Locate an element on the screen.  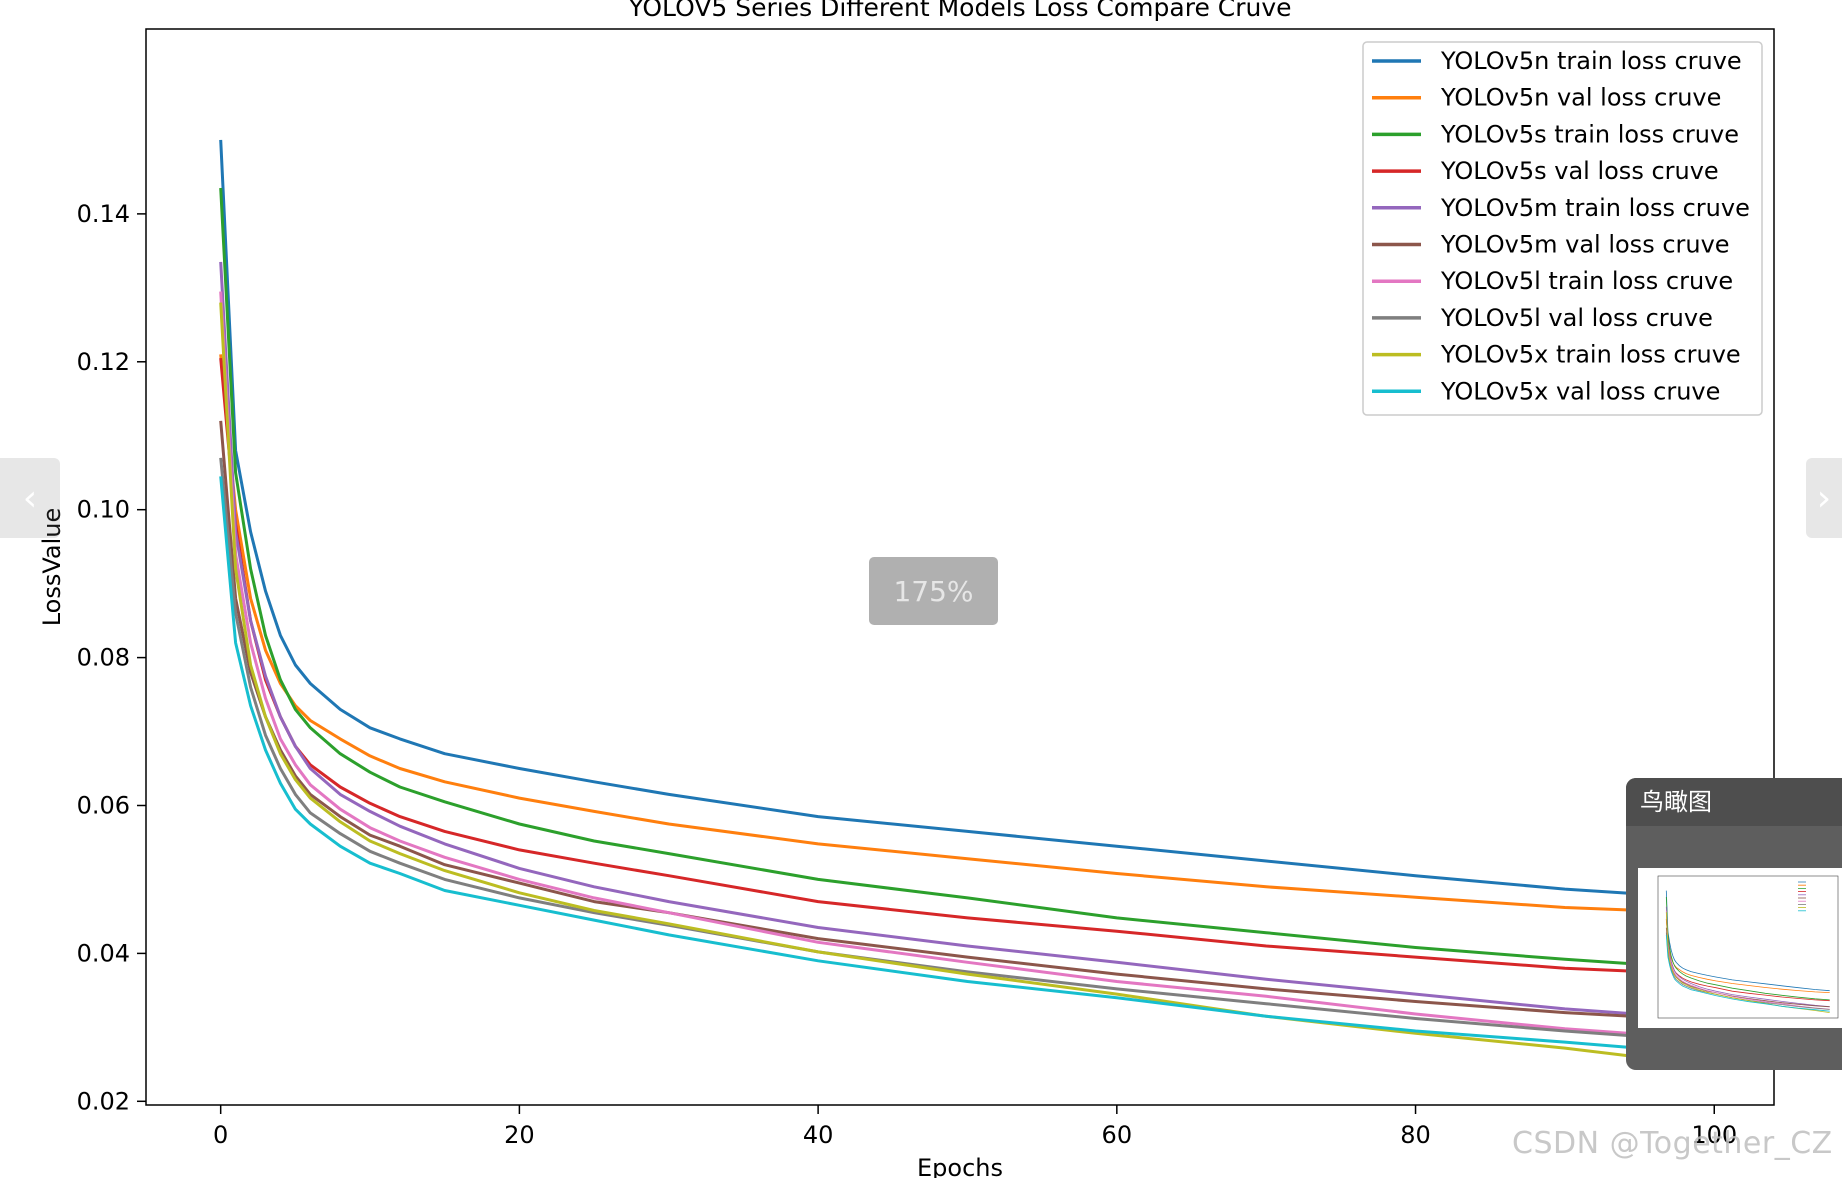
legend-entry-label: YOLOv5n val loss cruve is located at coordinates (1580, 98).